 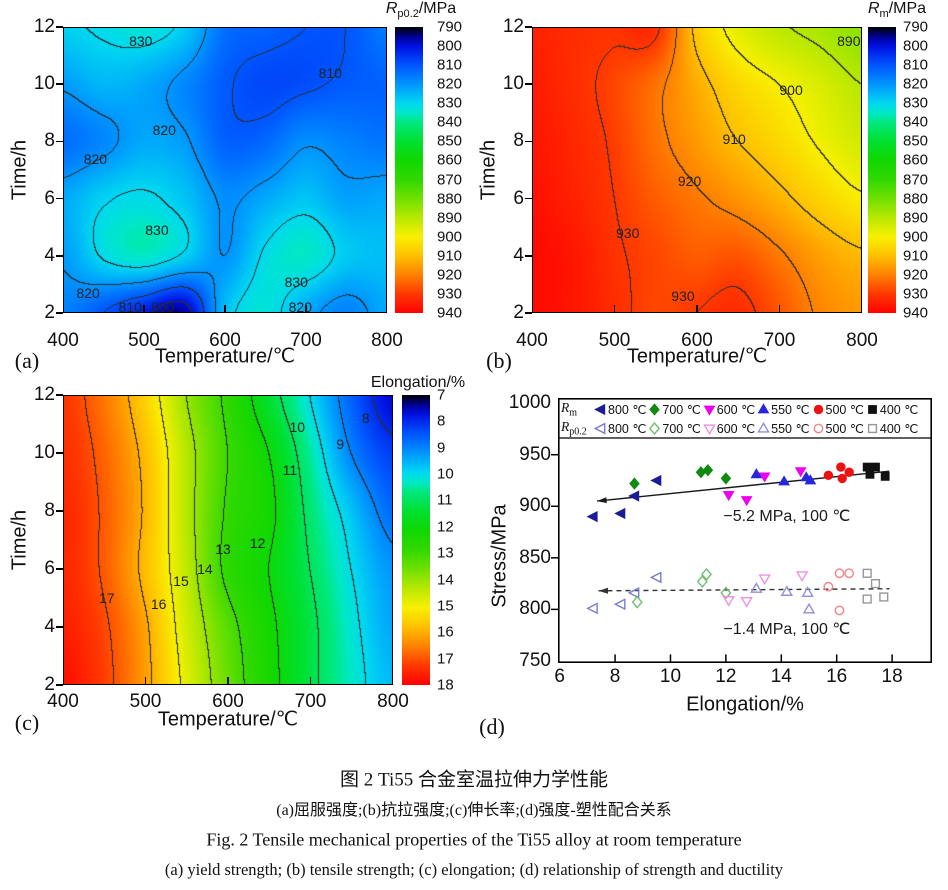 I want to click on contour-label: 920, so click(x=689, y=181).